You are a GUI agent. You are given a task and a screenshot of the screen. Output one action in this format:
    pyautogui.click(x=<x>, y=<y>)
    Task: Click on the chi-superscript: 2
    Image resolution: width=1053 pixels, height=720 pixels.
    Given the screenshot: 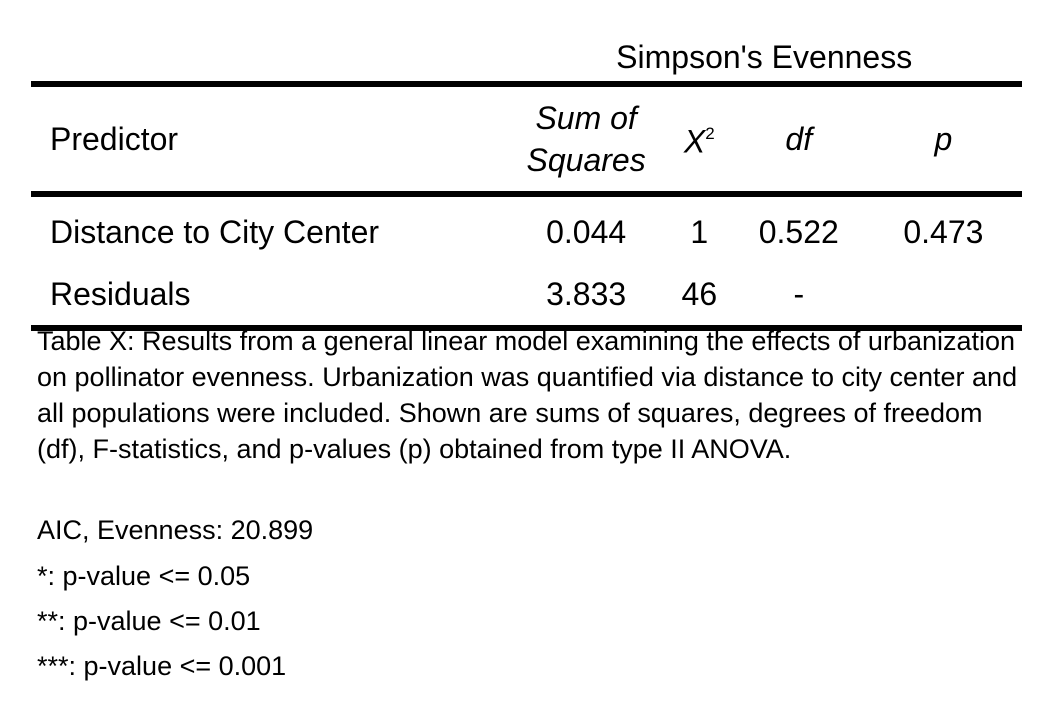 What is the action you would take?
    pyautogui.click(x=709, y=133)
    